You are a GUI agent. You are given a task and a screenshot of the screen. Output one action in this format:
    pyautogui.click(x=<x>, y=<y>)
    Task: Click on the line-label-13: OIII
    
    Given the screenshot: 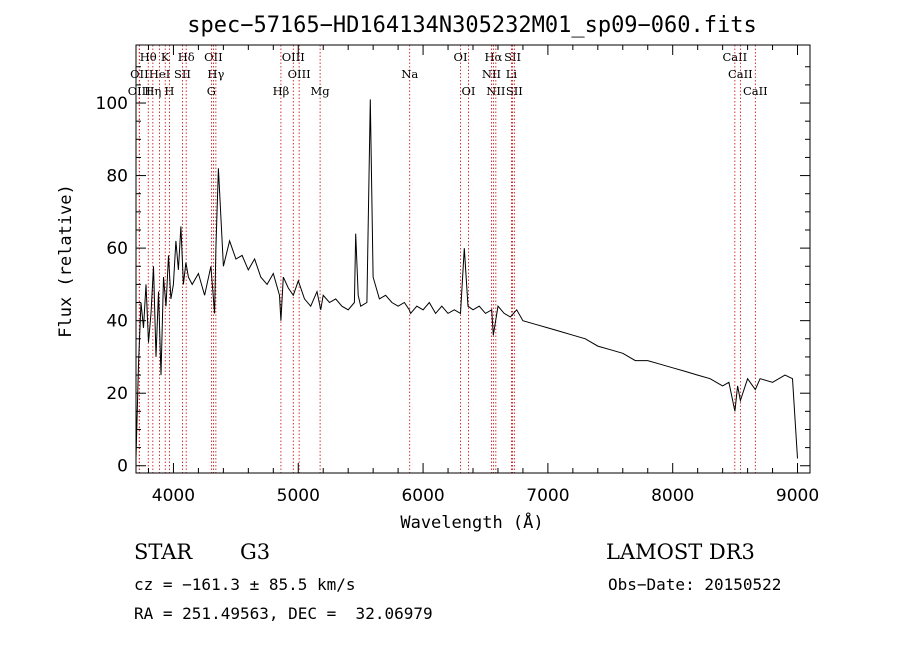 What is the action you would take?
    pyautogui.click(x=299, y=74)
    